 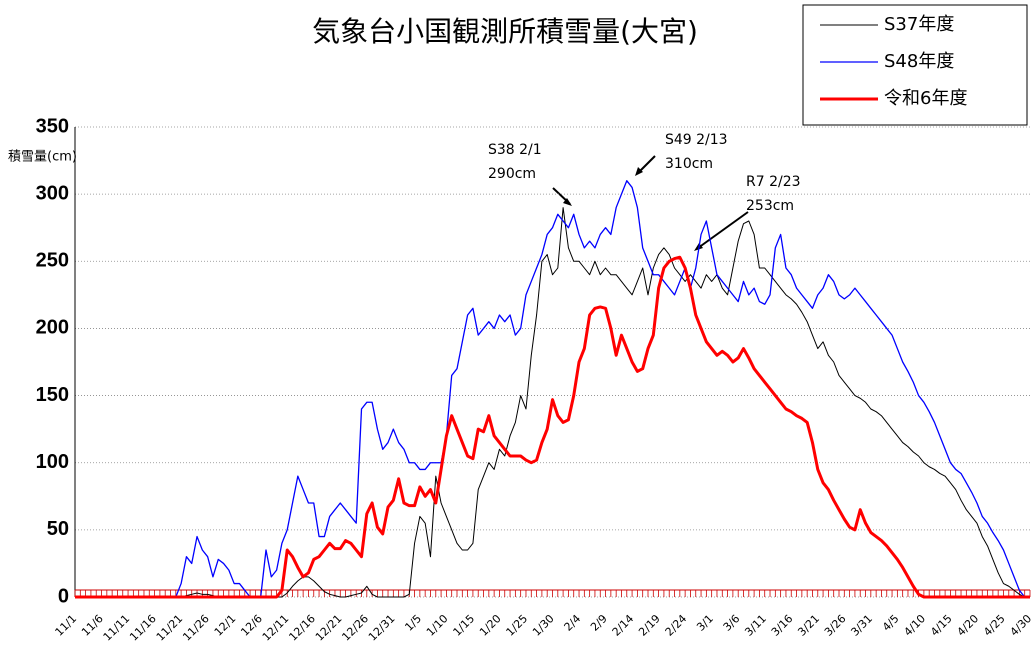 I want to click on annotation: 290cm, so click(x=512, y=174).